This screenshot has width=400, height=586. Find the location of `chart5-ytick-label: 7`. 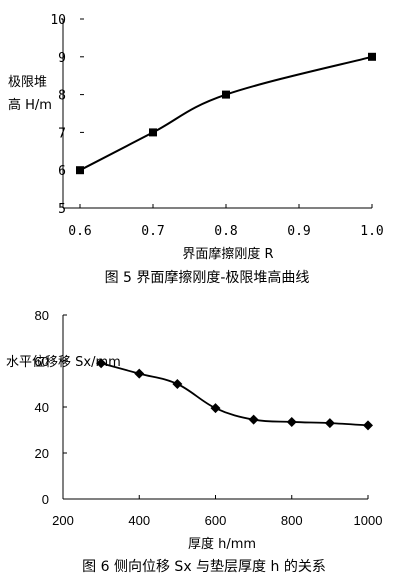

chart5-ytick-label: 7 is located at coordinates (62, 133).